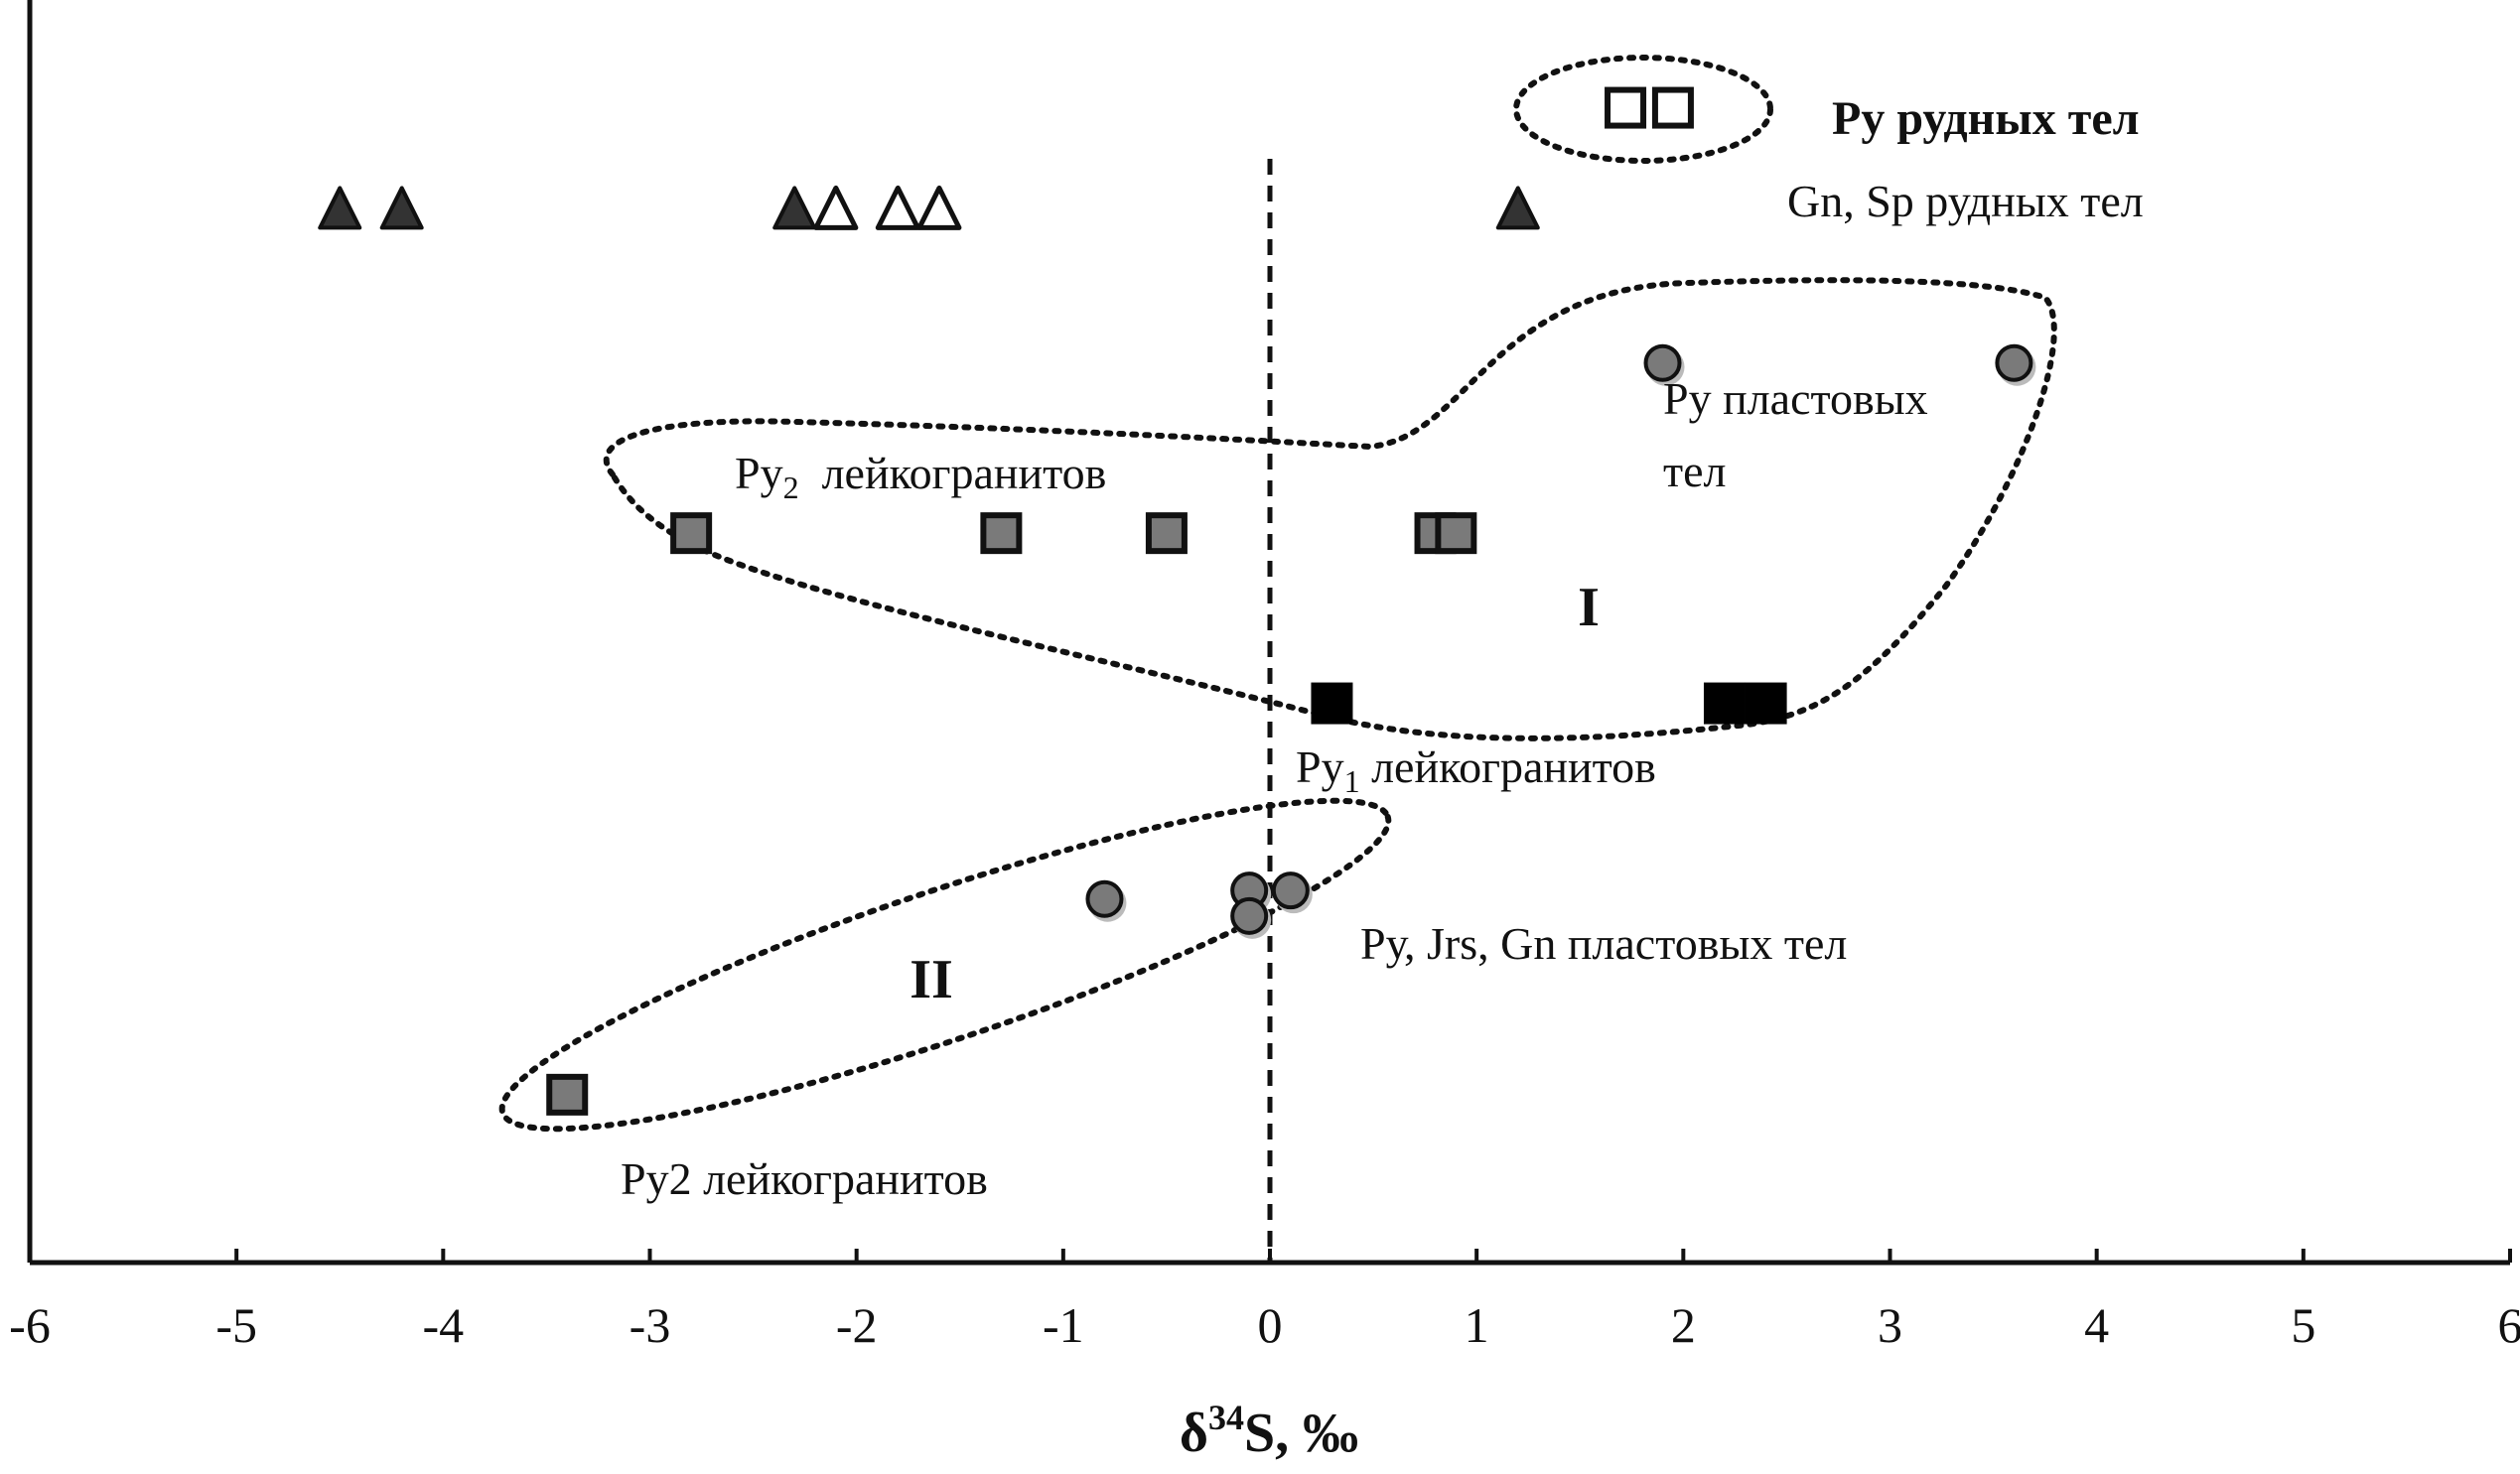 This screenshot has width=2520, height=1474. What do you see at coordinates (236, 1325) in the screenshot?
I see `x-tick-label: -5` at bounding box center [236, 1325].